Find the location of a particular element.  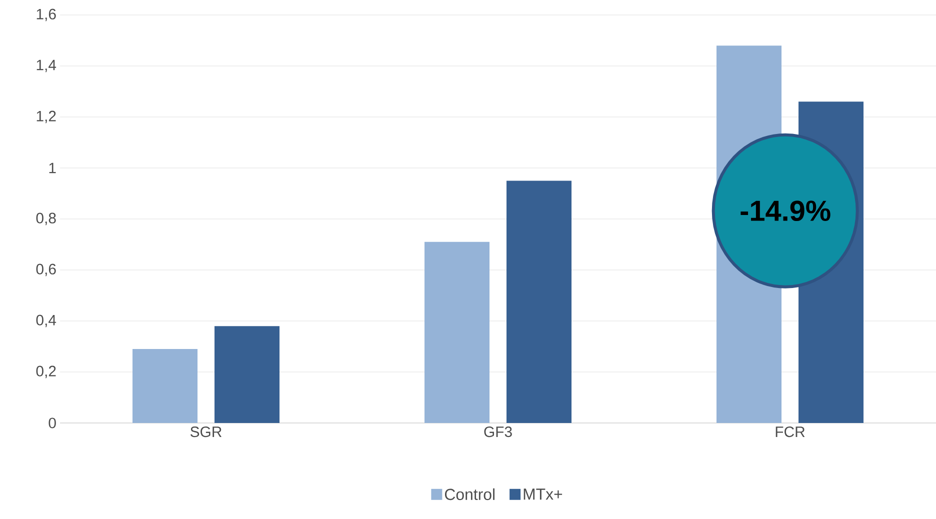

y-tick-label: 1 is located at coordinates (52, 168).